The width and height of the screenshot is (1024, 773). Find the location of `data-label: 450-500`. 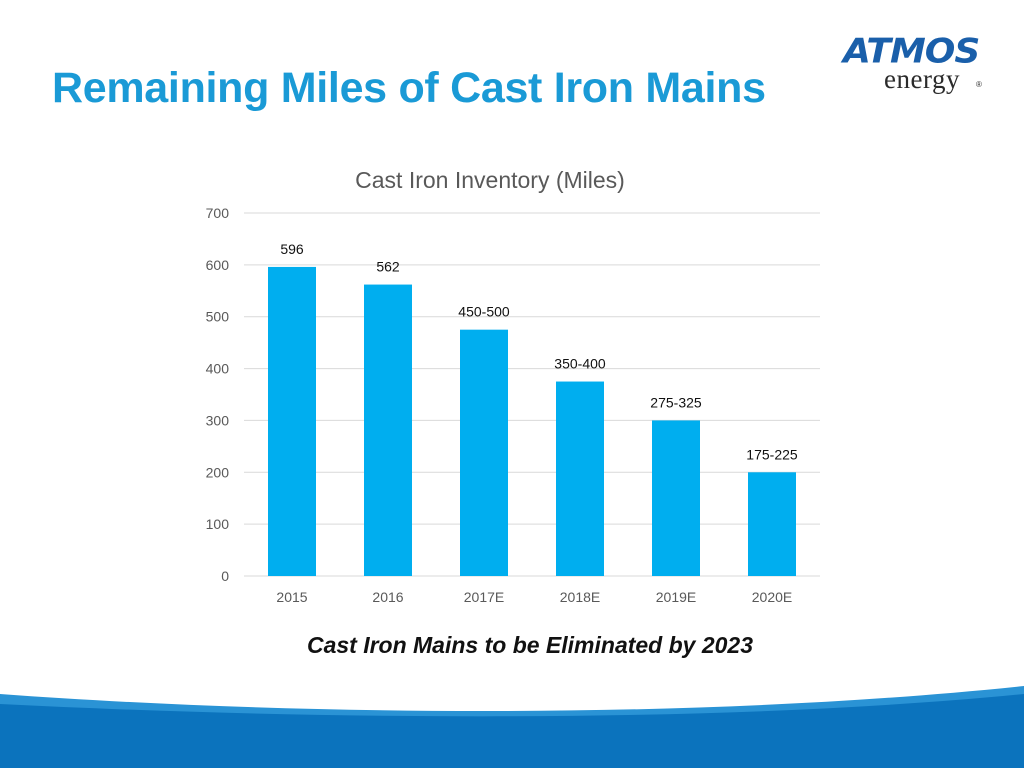

data-label: 450-500 is located at coordinates (484, 312).